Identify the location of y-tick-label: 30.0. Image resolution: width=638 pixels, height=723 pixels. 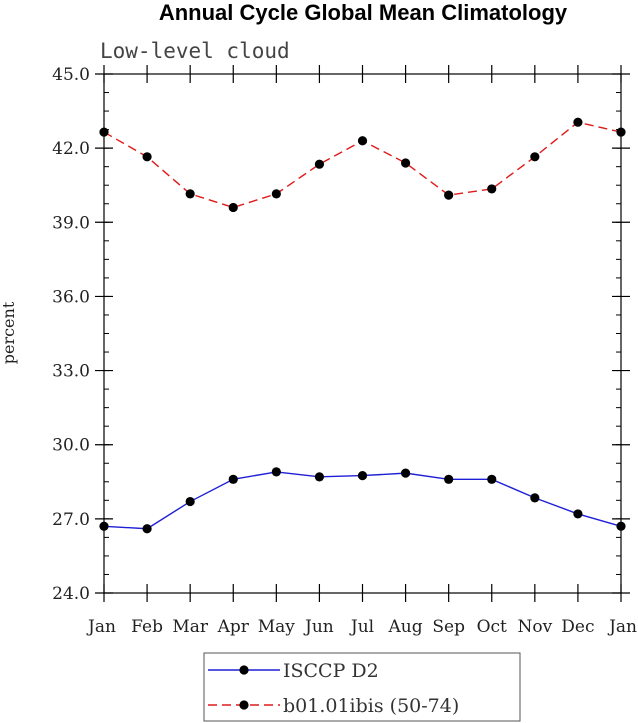
(71, 446).